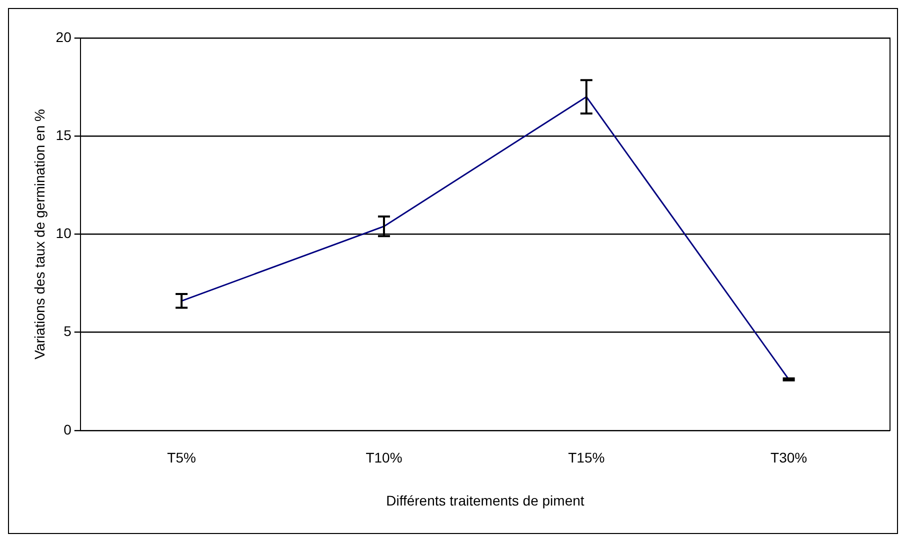 The image size is (906, 542). I want to click on x-tick-label: T30%, so click(789, 458).